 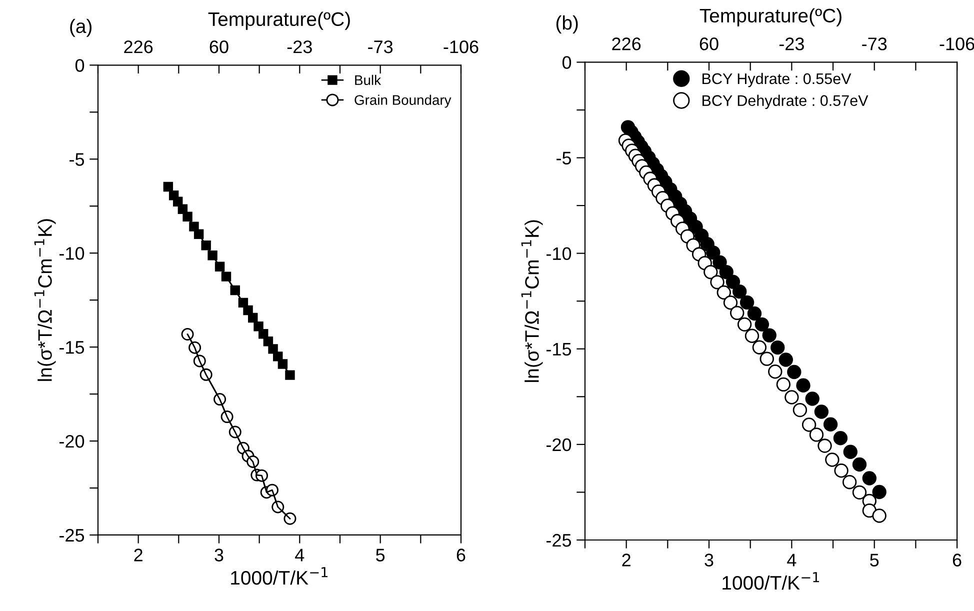 What do you see at coordinates (403, 101) in the screenshot?
I see `legend-label: Grain Boundary` at bounding box center [403, 101].